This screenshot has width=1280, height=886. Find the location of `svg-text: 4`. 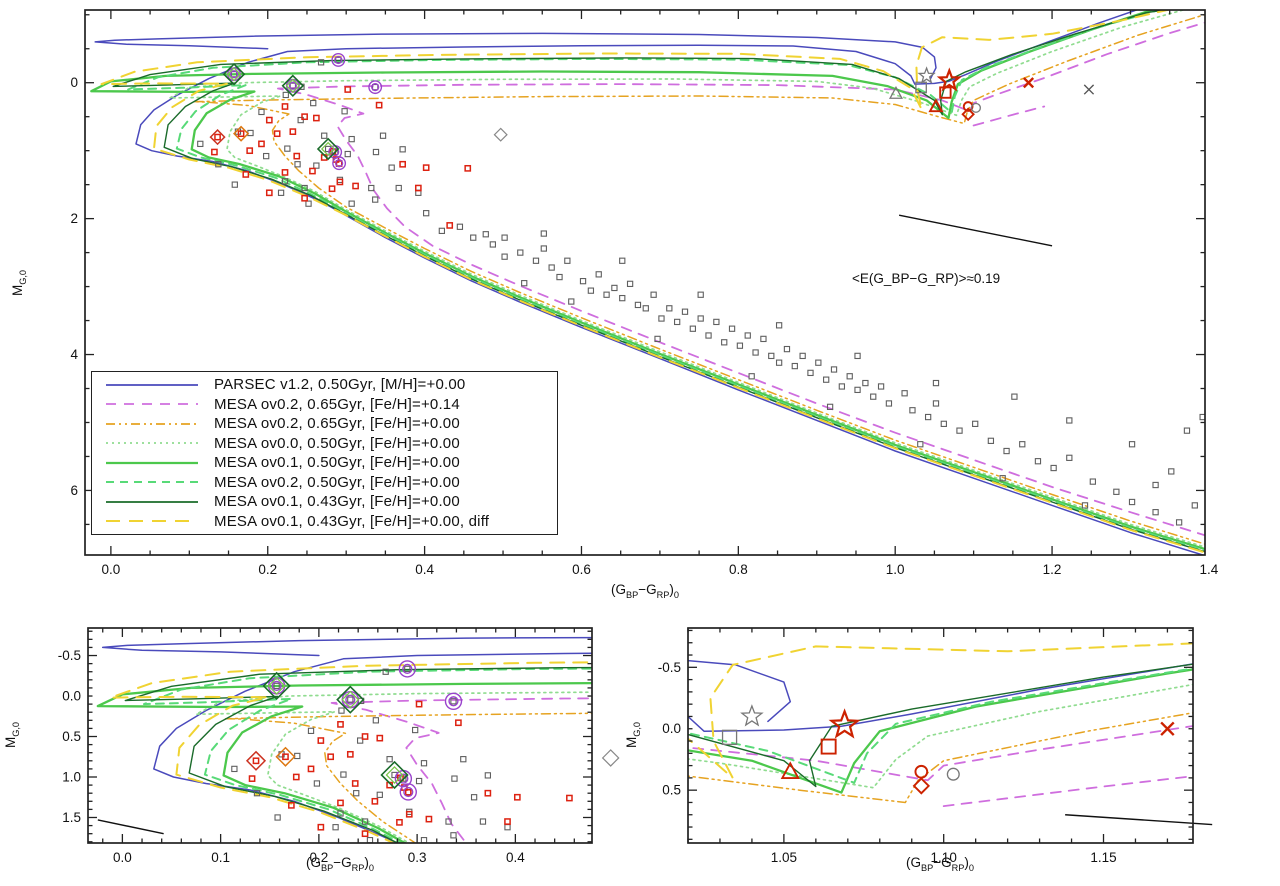

svg-text: 4 is located at coordinates (74, 354).